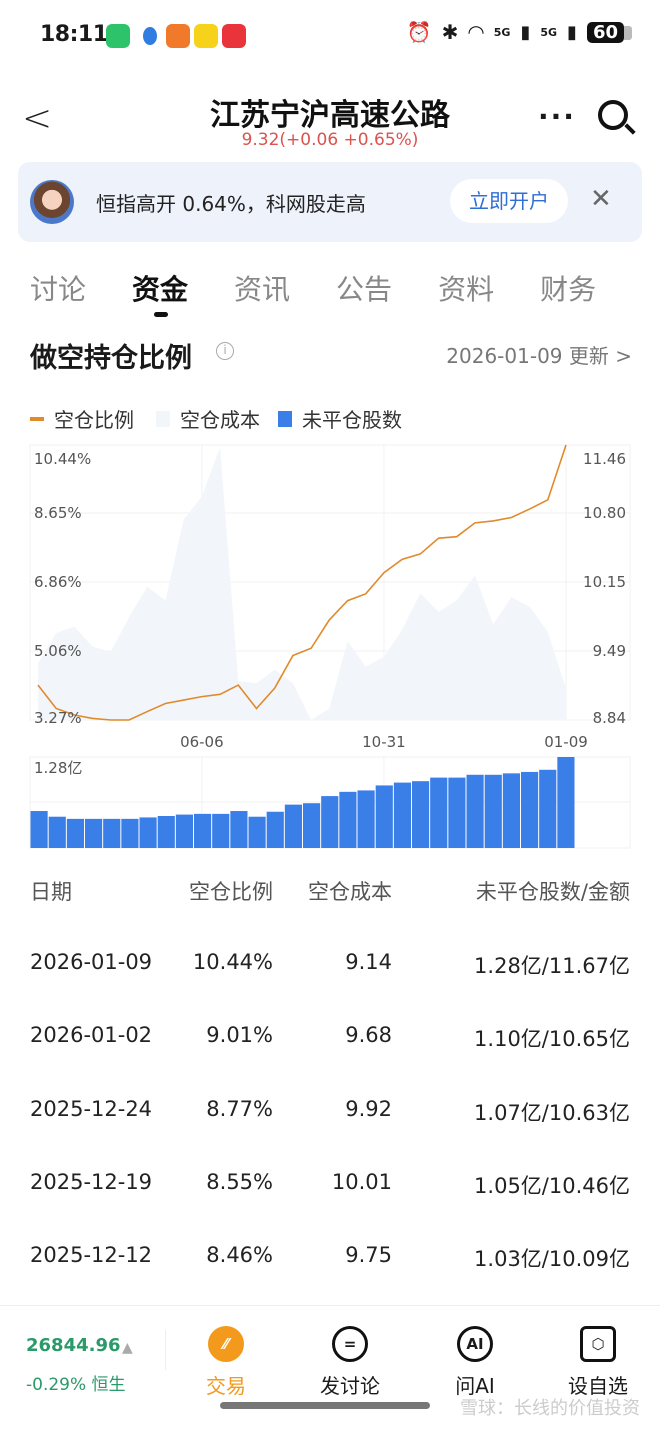  I want to click on cell-date: 2025-12-19, so click(91, 1181).